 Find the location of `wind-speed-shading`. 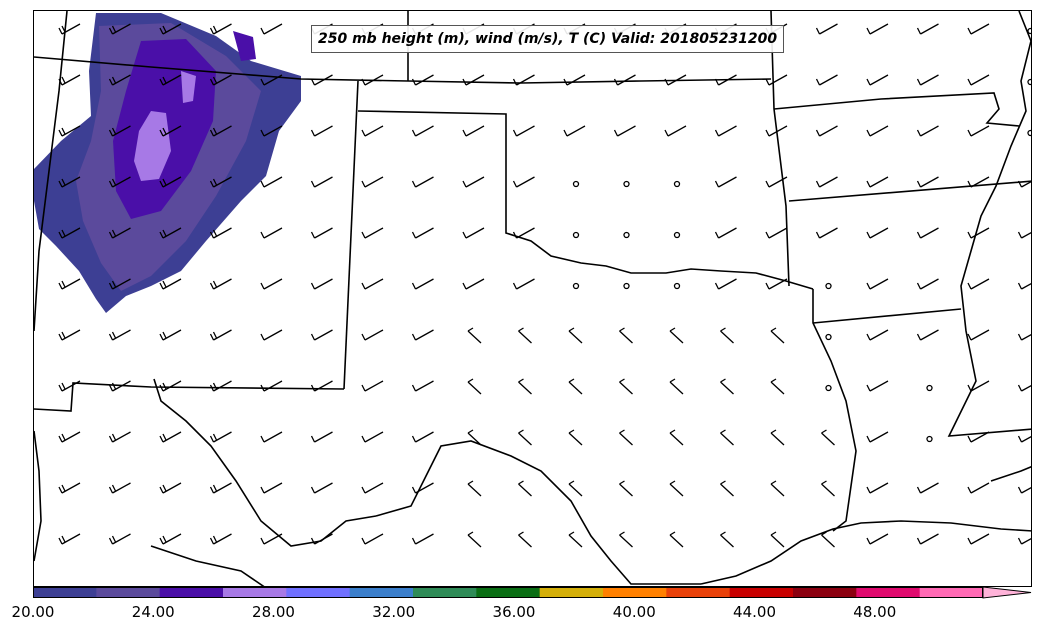

wind-speed-shading is located at coordinates (167, 163).